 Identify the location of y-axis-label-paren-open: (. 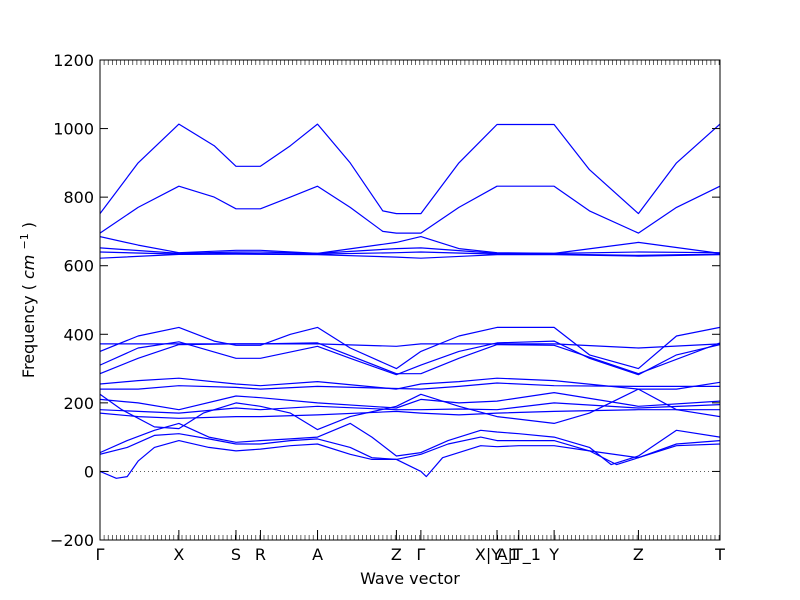
(28, 287).